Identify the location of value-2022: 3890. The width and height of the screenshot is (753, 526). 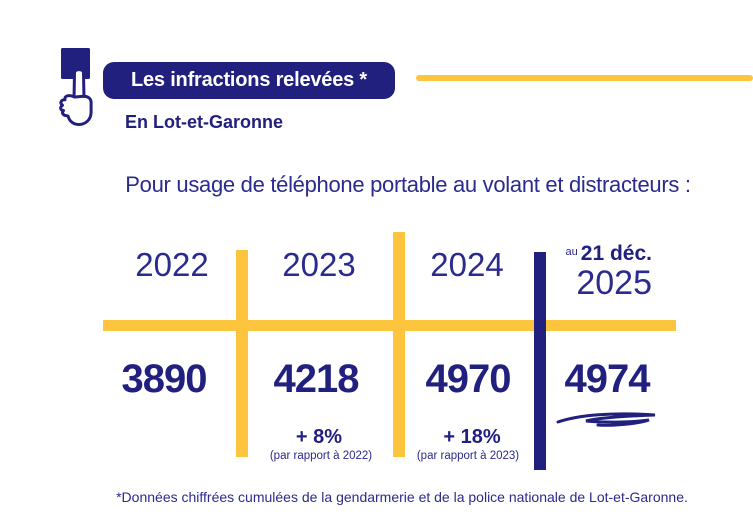
(164, 379).